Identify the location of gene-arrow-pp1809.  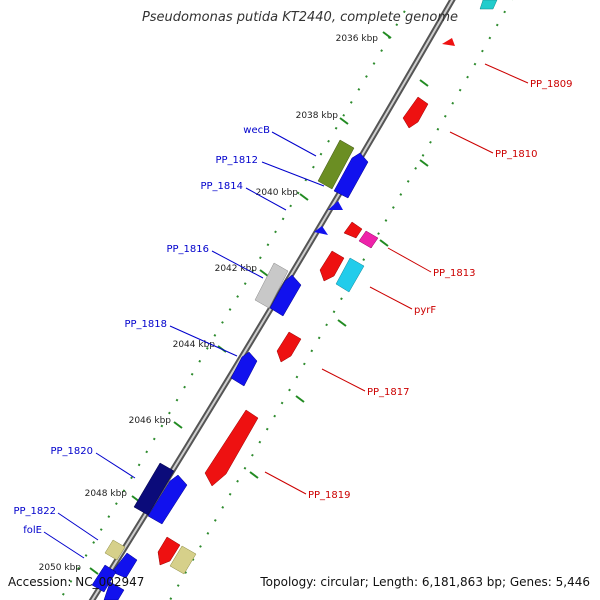
(448, 42).